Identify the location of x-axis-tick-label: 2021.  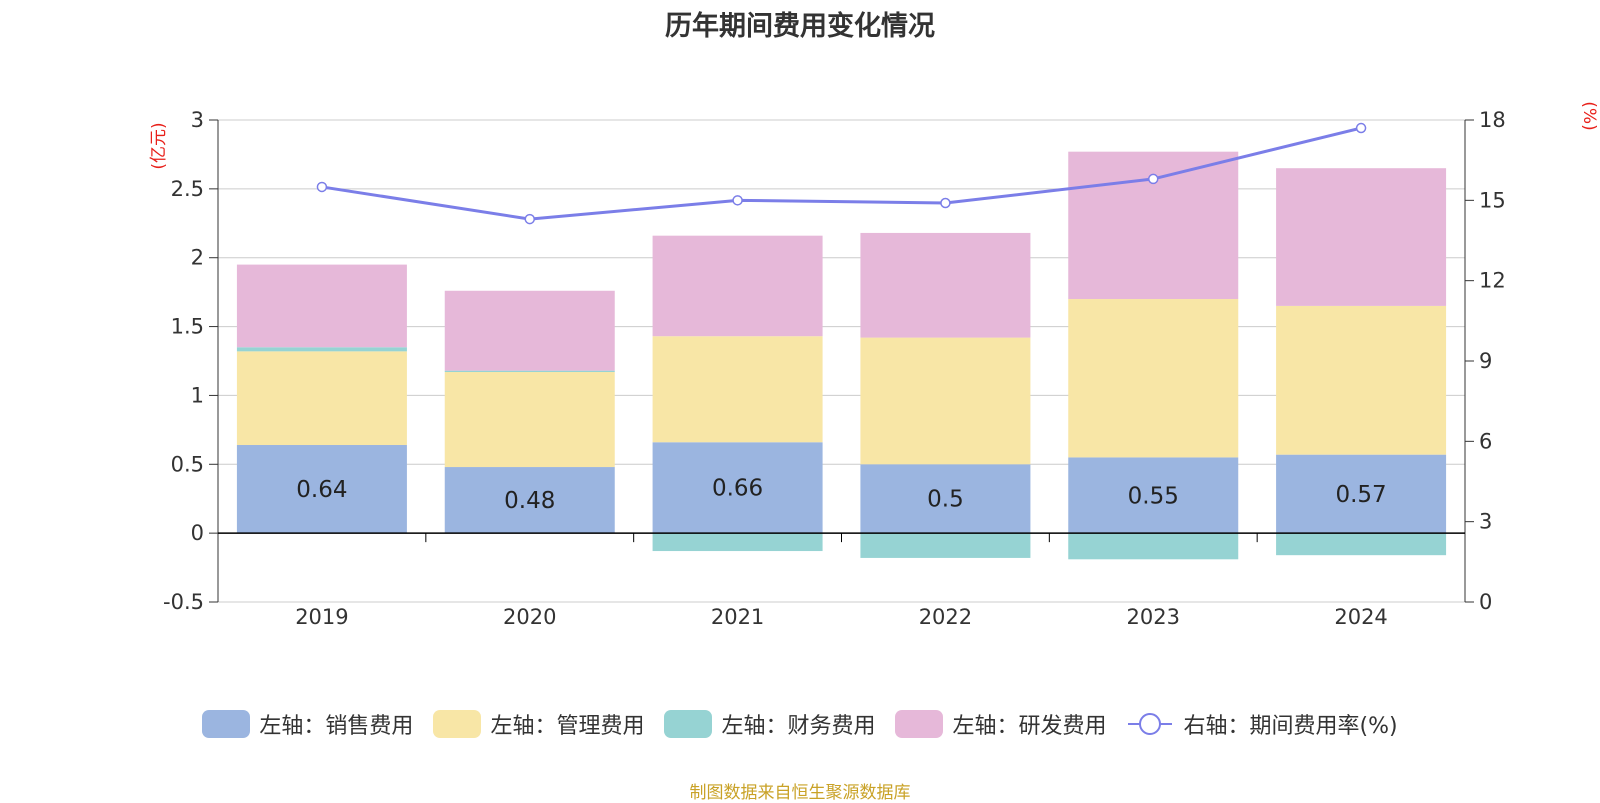
(737, 617).